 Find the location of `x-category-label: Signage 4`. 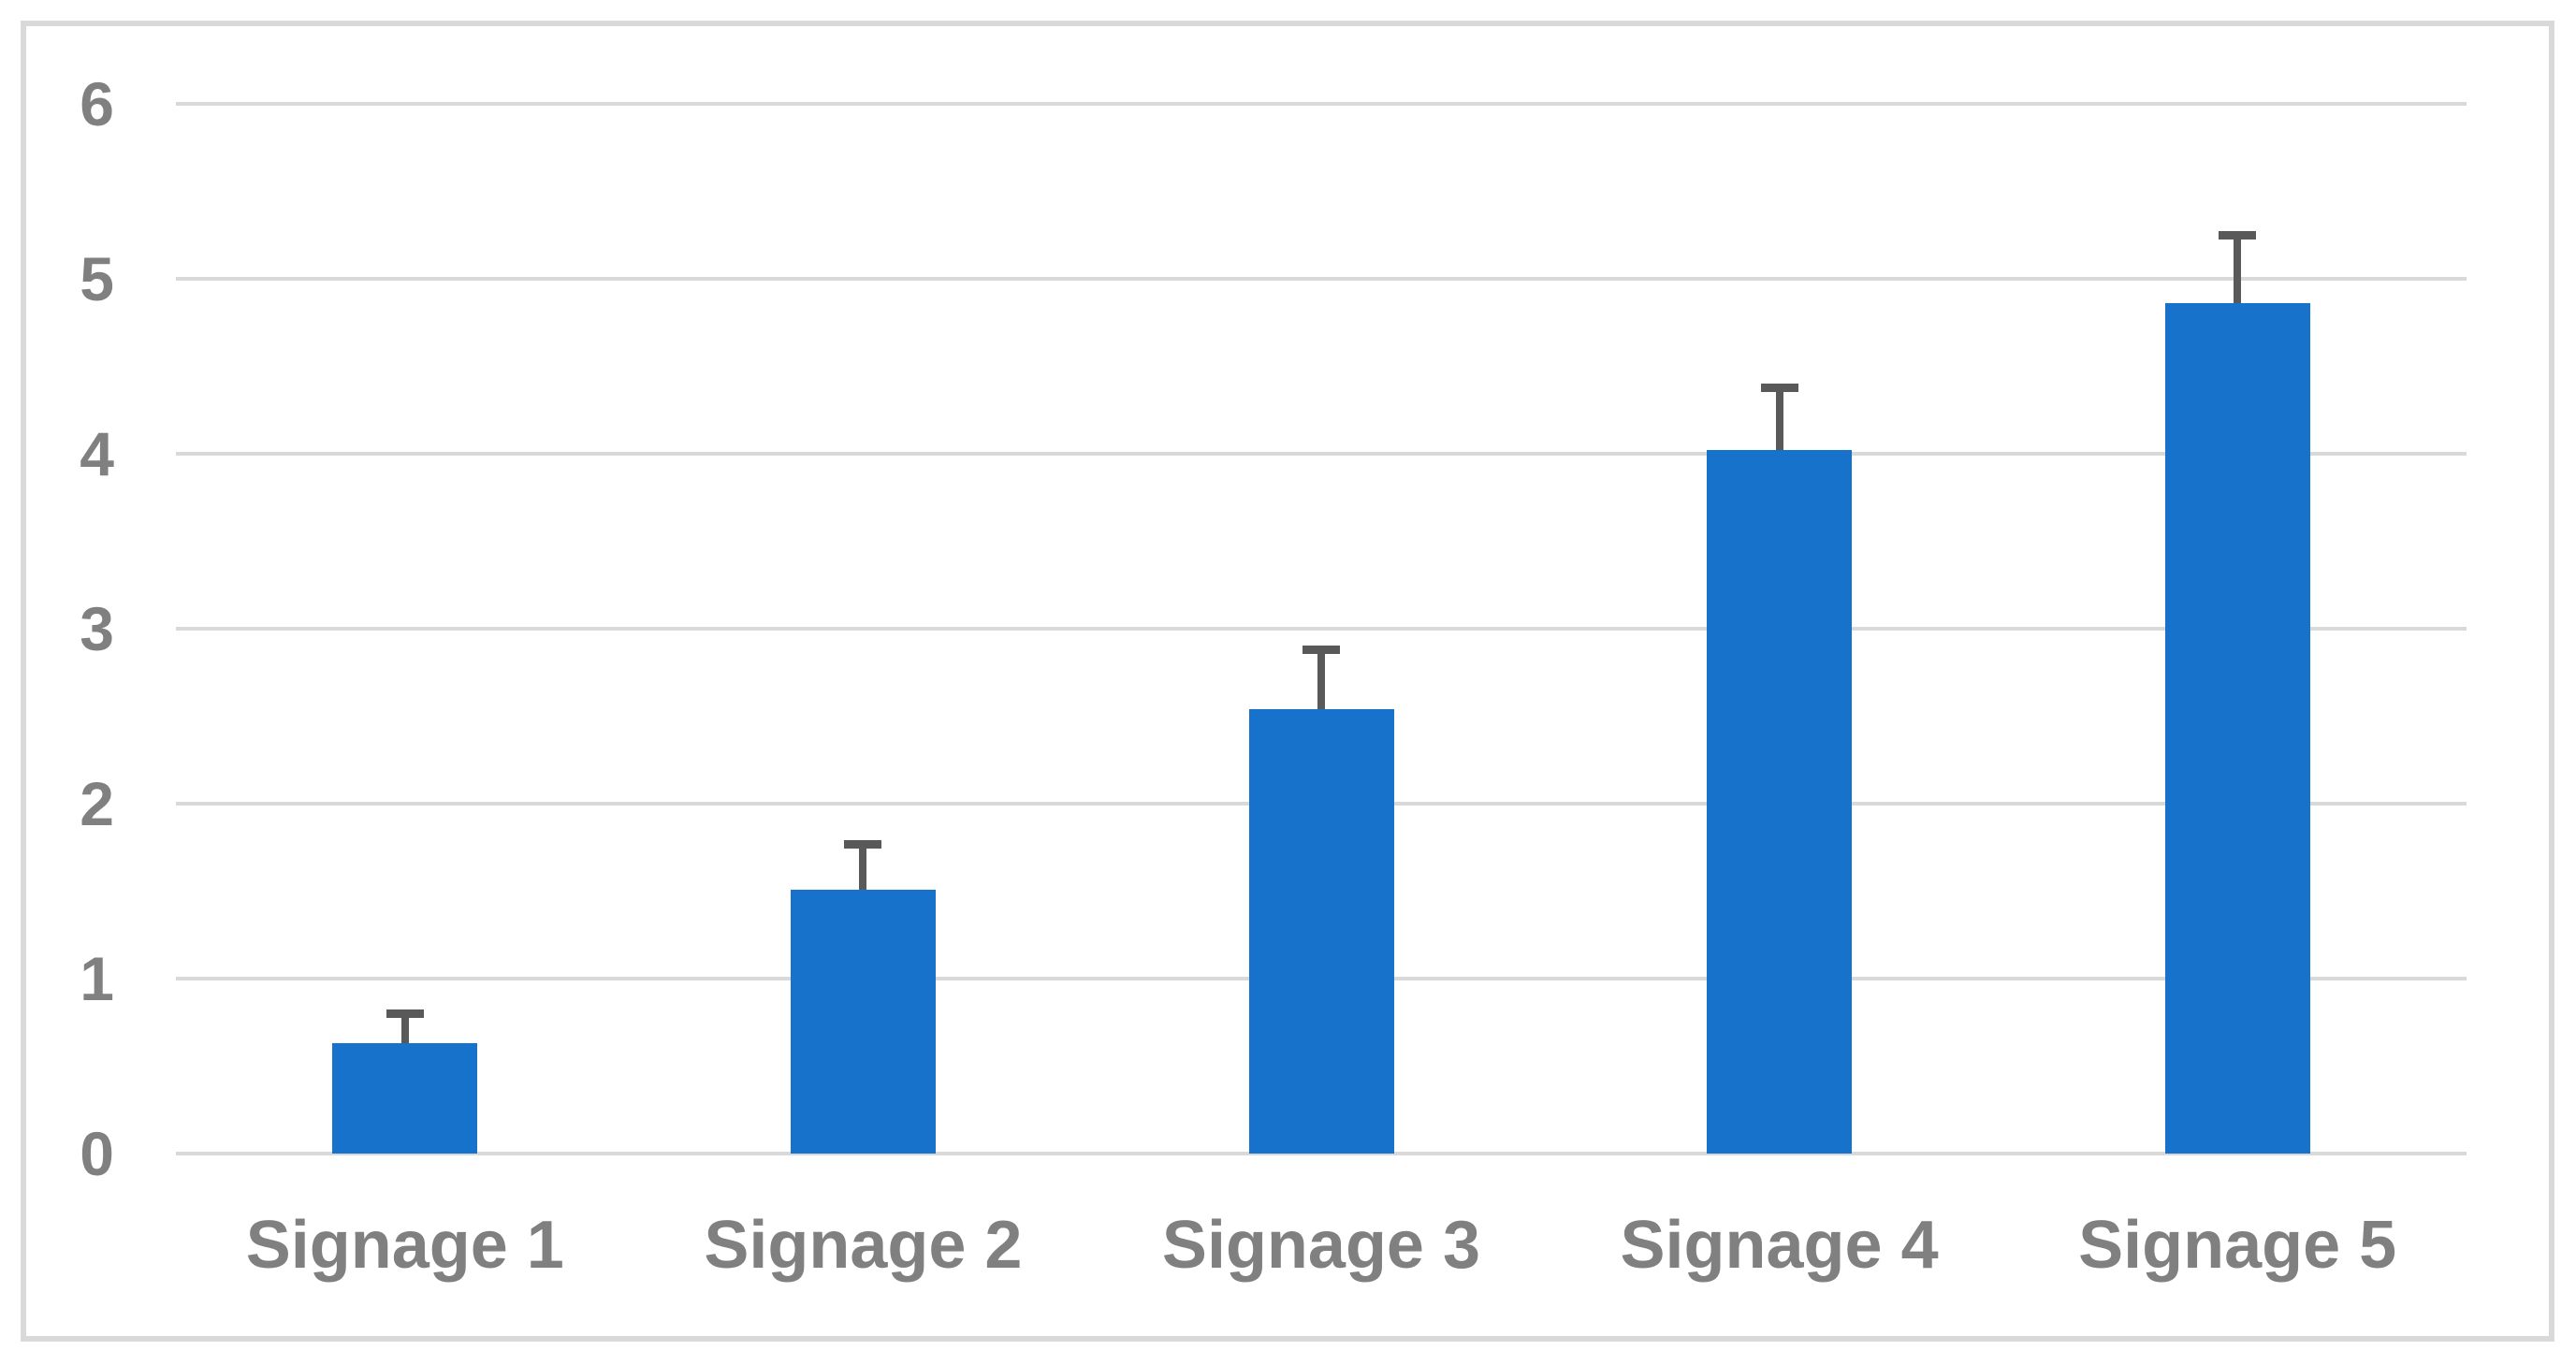

x-category-label: Signage 4 is located at coordinates (1779, 1245).